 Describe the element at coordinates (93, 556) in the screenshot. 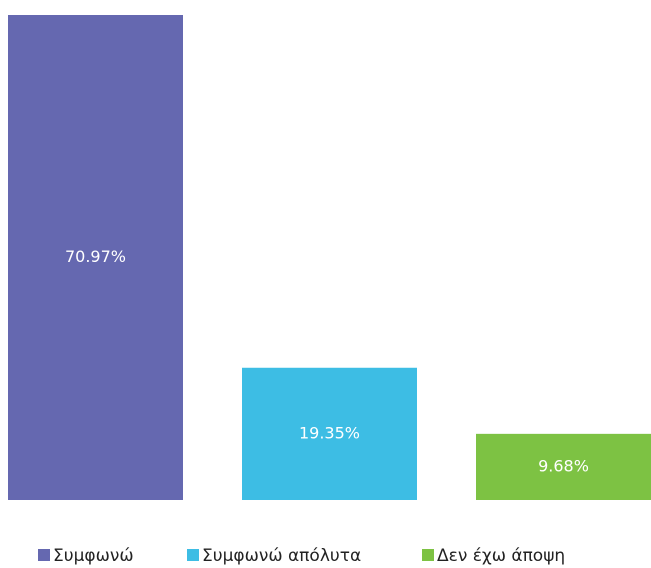

I see `legend-text: Συμφωνώ` at that location.